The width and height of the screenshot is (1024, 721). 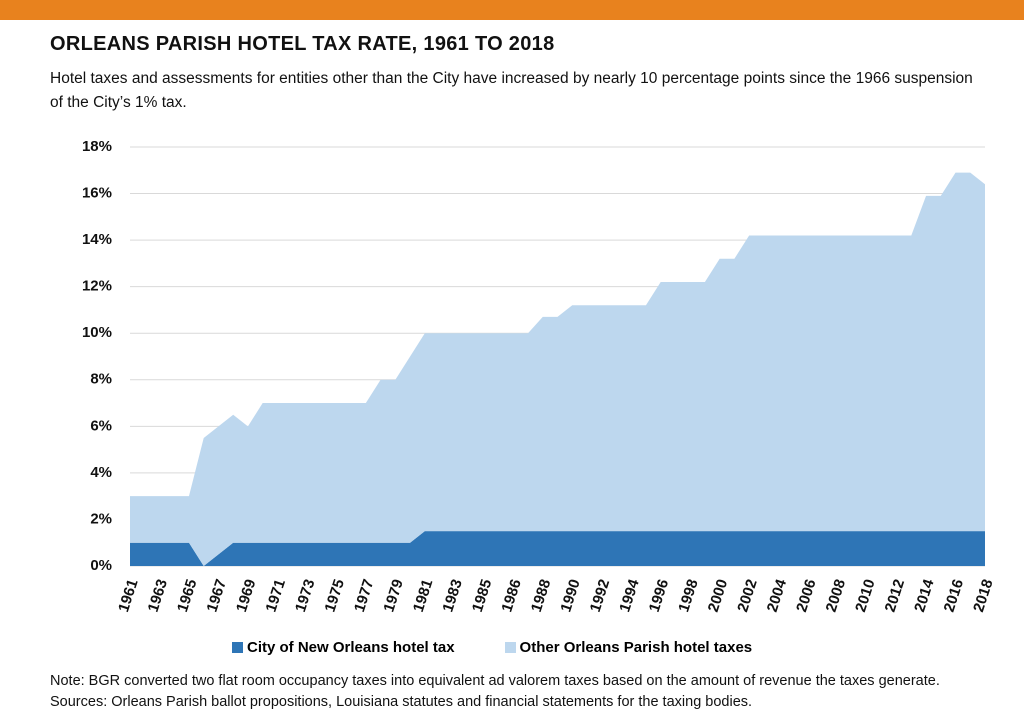 What do you see at coordinates (570, 595) in the screenshot?
I see `x-tick-label: 1990` at bounding box center [570, 595].